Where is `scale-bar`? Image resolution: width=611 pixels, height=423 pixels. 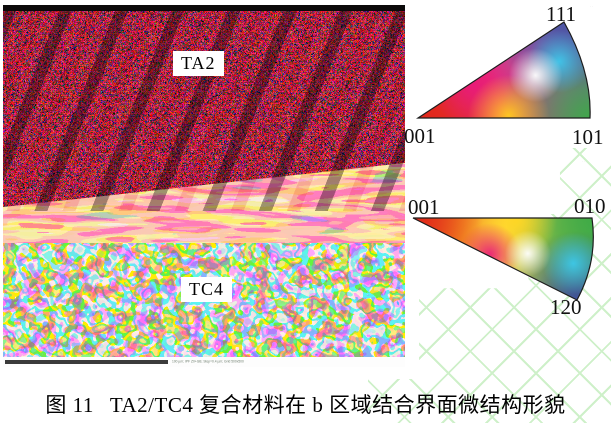
scale-bar is located at coordinates (86, 362).